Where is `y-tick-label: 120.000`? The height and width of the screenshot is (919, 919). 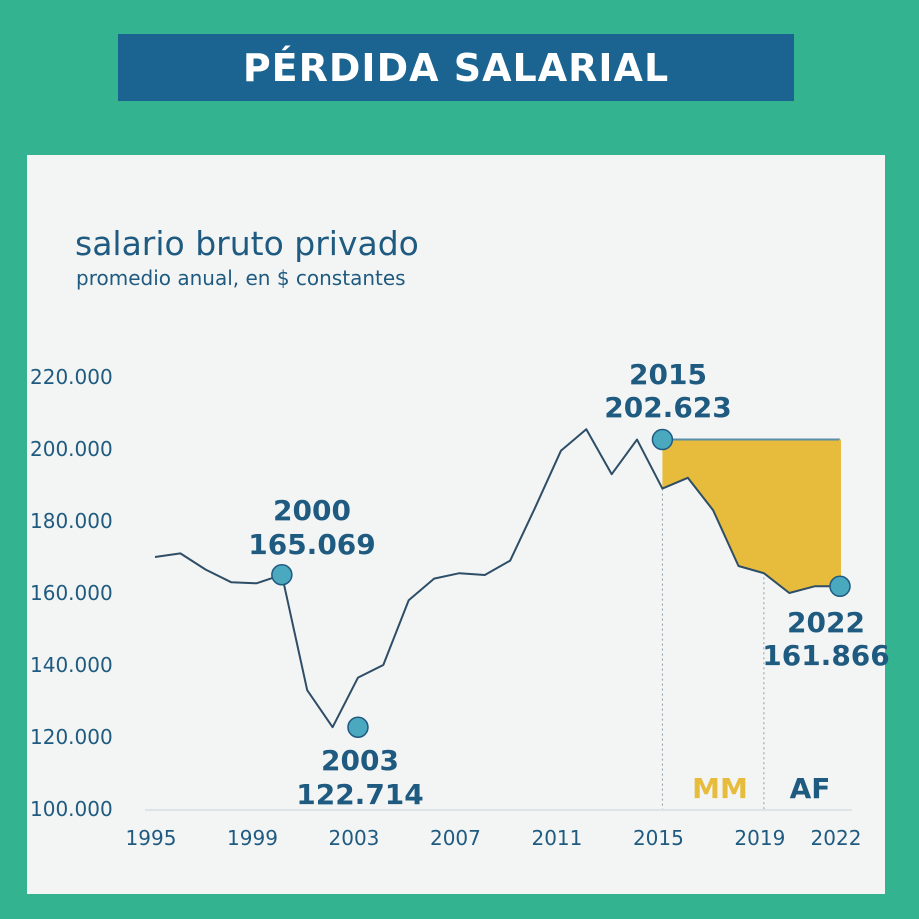
y-tick-label: 120.000 is located at coordinates (71, 737).